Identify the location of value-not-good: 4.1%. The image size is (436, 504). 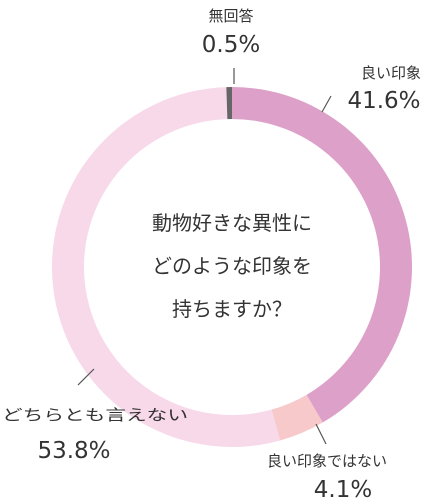
(343, 490).